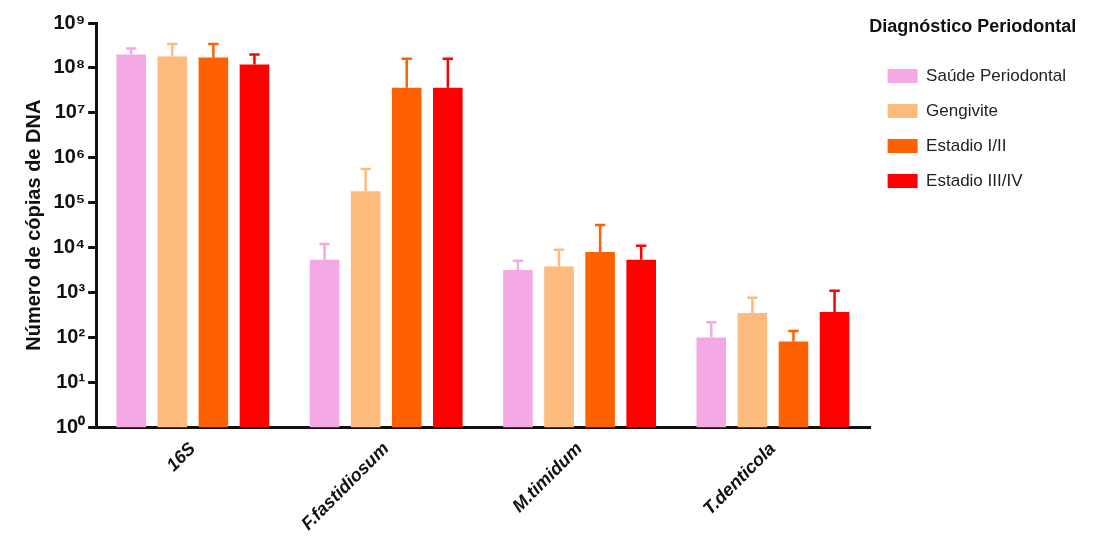 This screenshot has height=550, width=1094. What do you see at coordinates (69, 66) in the screenshot?
I see `y-tick-label: 10⁸` at bounding box center [69, 66].